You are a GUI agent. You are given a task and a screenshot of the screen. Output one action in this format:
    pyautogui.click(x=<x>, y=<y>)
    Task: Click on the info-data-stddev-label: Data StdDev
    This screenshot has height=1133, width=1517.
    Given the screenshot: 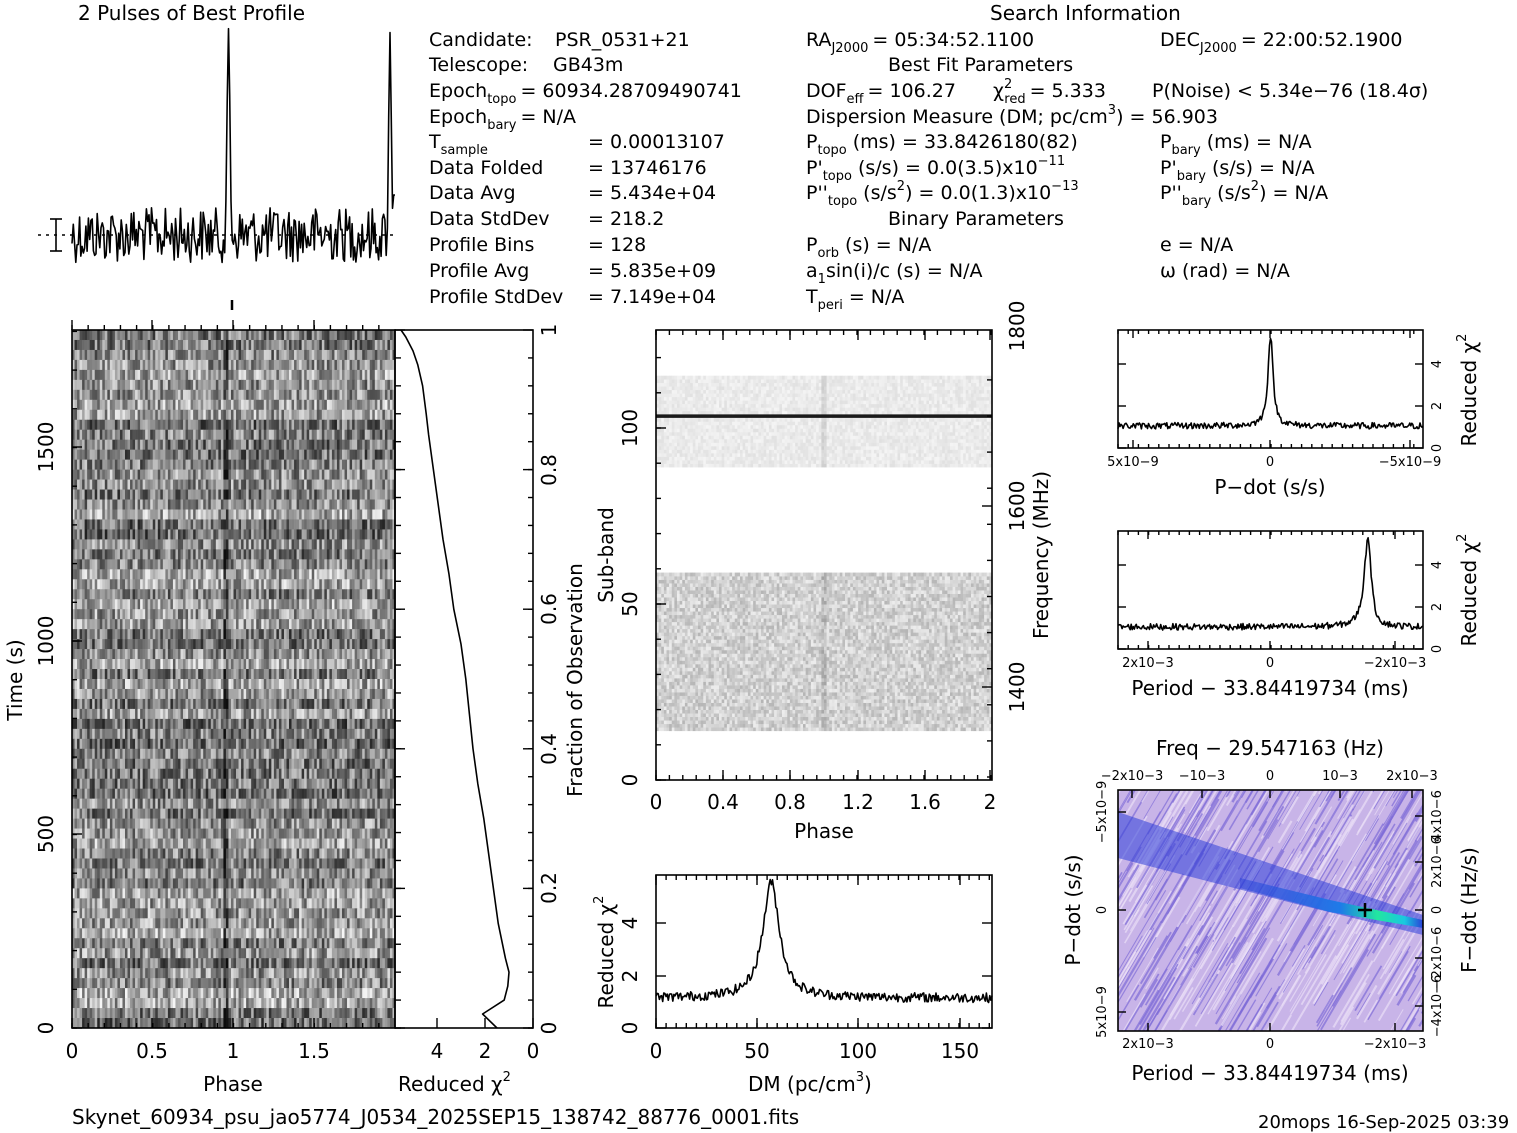 What is the action you would take?
    pyautogui.click(x=489, y=219)
    